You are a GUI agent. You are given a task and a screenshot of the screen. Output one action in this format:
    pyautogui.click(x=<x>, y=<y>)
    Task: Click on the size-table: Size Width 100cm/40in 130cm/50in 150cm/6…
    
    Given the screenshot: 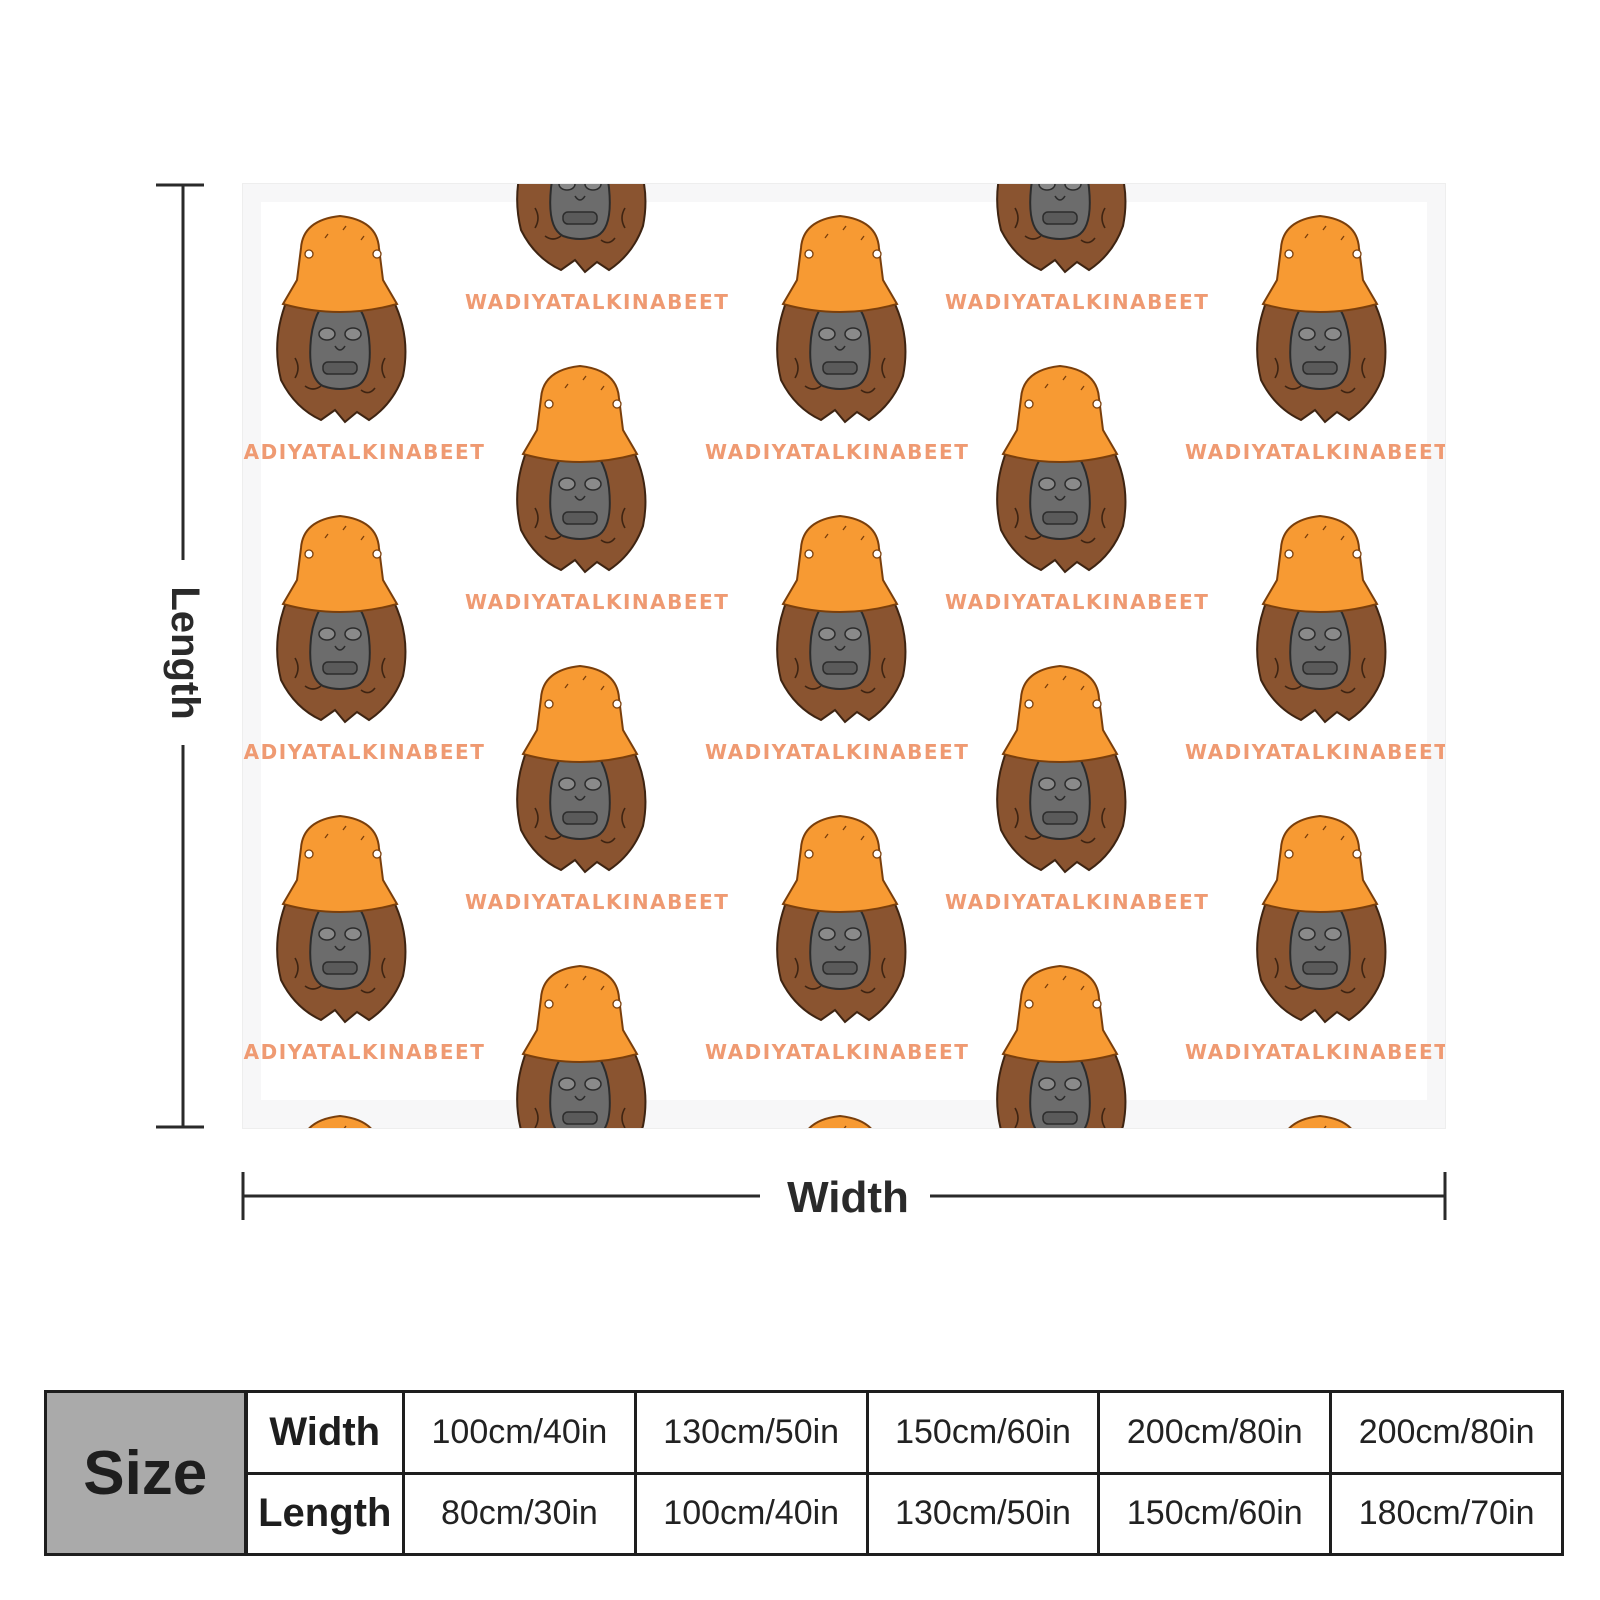 What is the action you would take?
    pyautogui.click(x=804, y=1473)
    